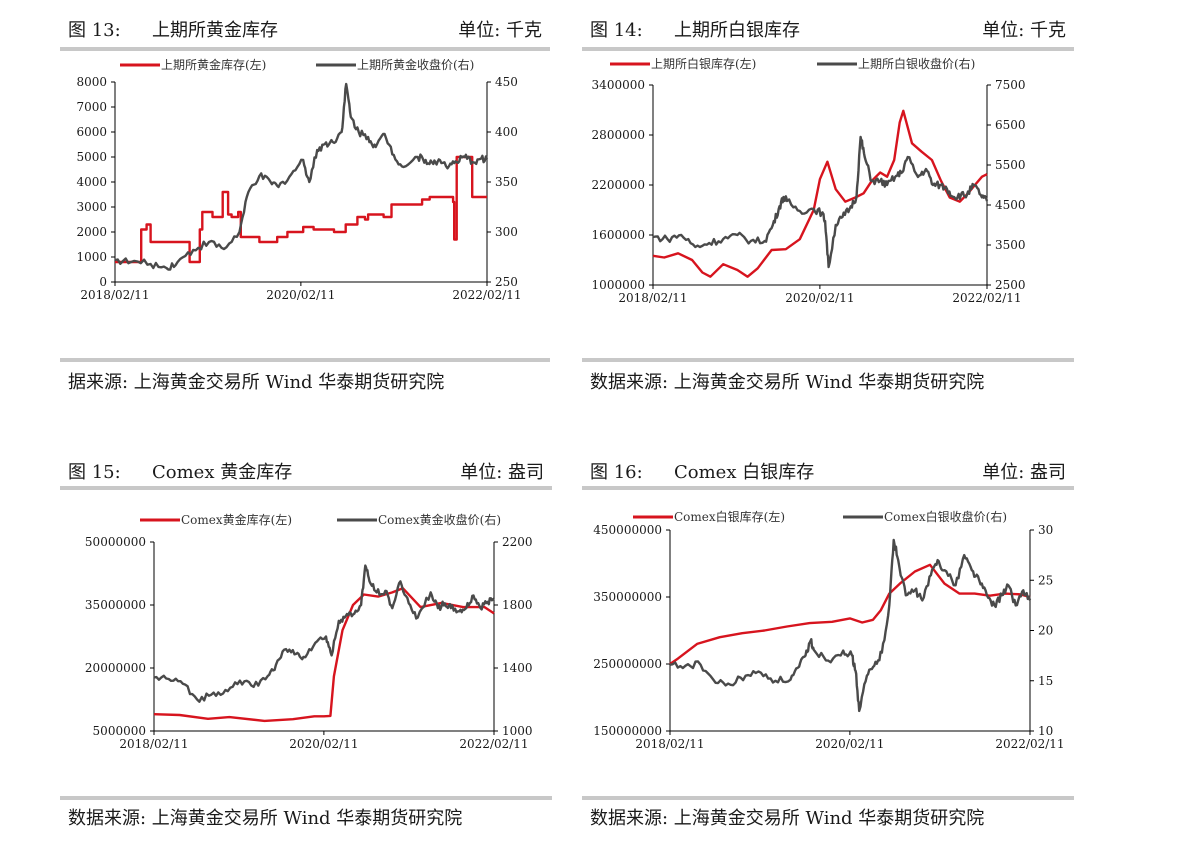 The height and width of the screenshot is (847, 1191). What do you see at coordinates (222, 472) in the screenshot?
I see `figure-title: Comex 黄金库存` at bounding box center [222, 472].